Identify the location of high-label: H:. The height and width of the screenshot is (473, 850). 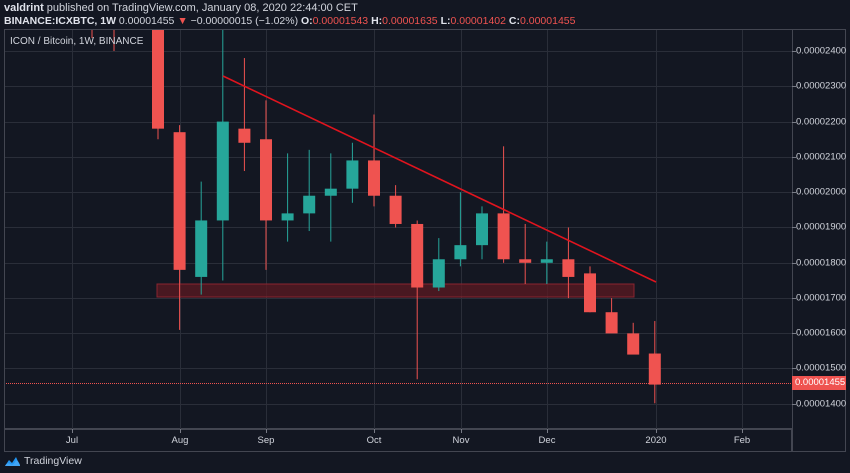
(377, 21).